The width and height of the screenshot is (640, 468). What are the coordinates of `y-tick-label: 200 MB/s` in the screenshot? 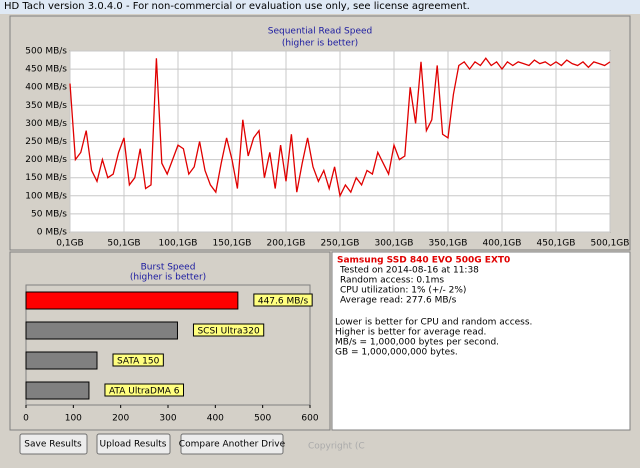 It's located at (46, 160).